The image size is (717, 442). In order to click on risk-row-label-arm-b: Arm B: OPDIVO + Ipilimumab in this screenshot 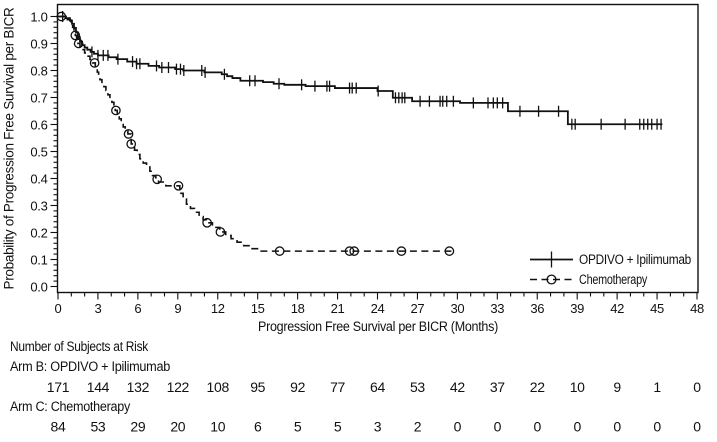, I will do `click(90, 366)`.